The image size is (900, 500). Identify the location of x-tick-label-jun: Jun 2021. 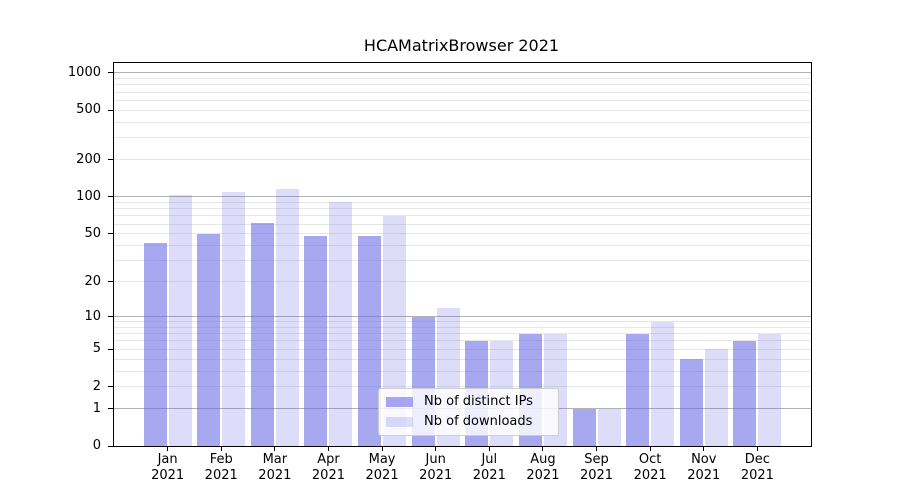
(436, 467).